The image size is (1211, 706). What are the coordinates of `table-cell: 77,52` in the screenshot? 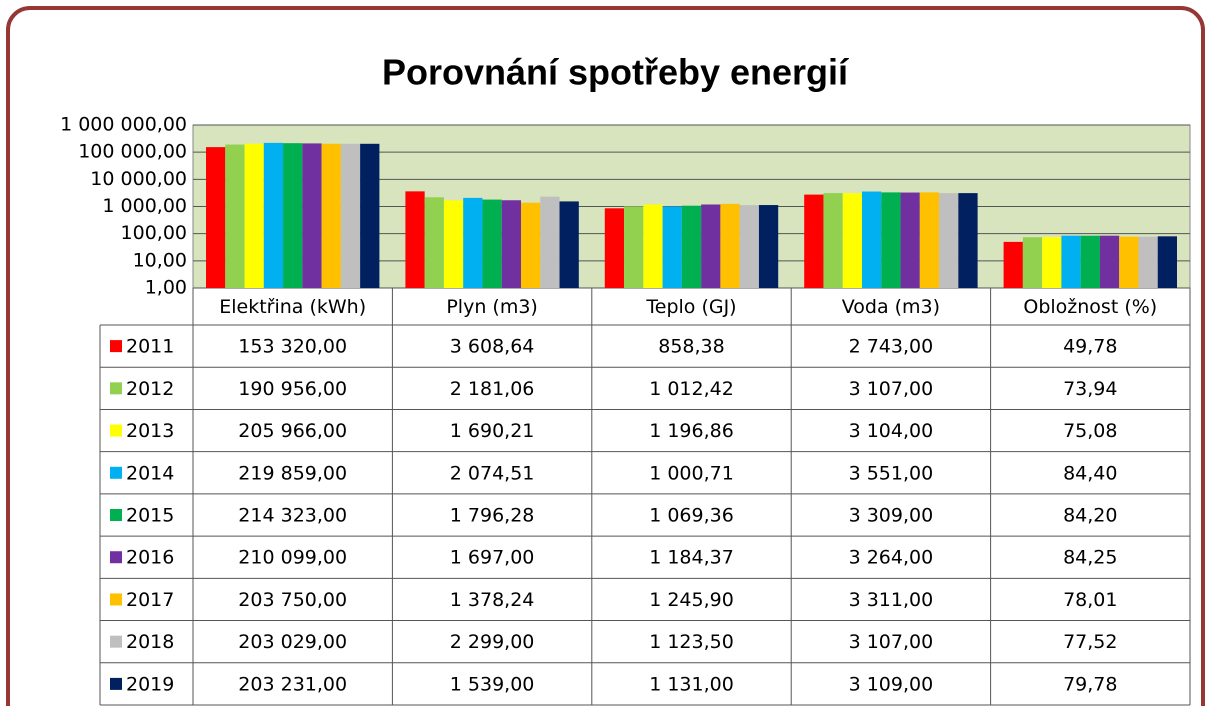 It's located at (1090, 642).